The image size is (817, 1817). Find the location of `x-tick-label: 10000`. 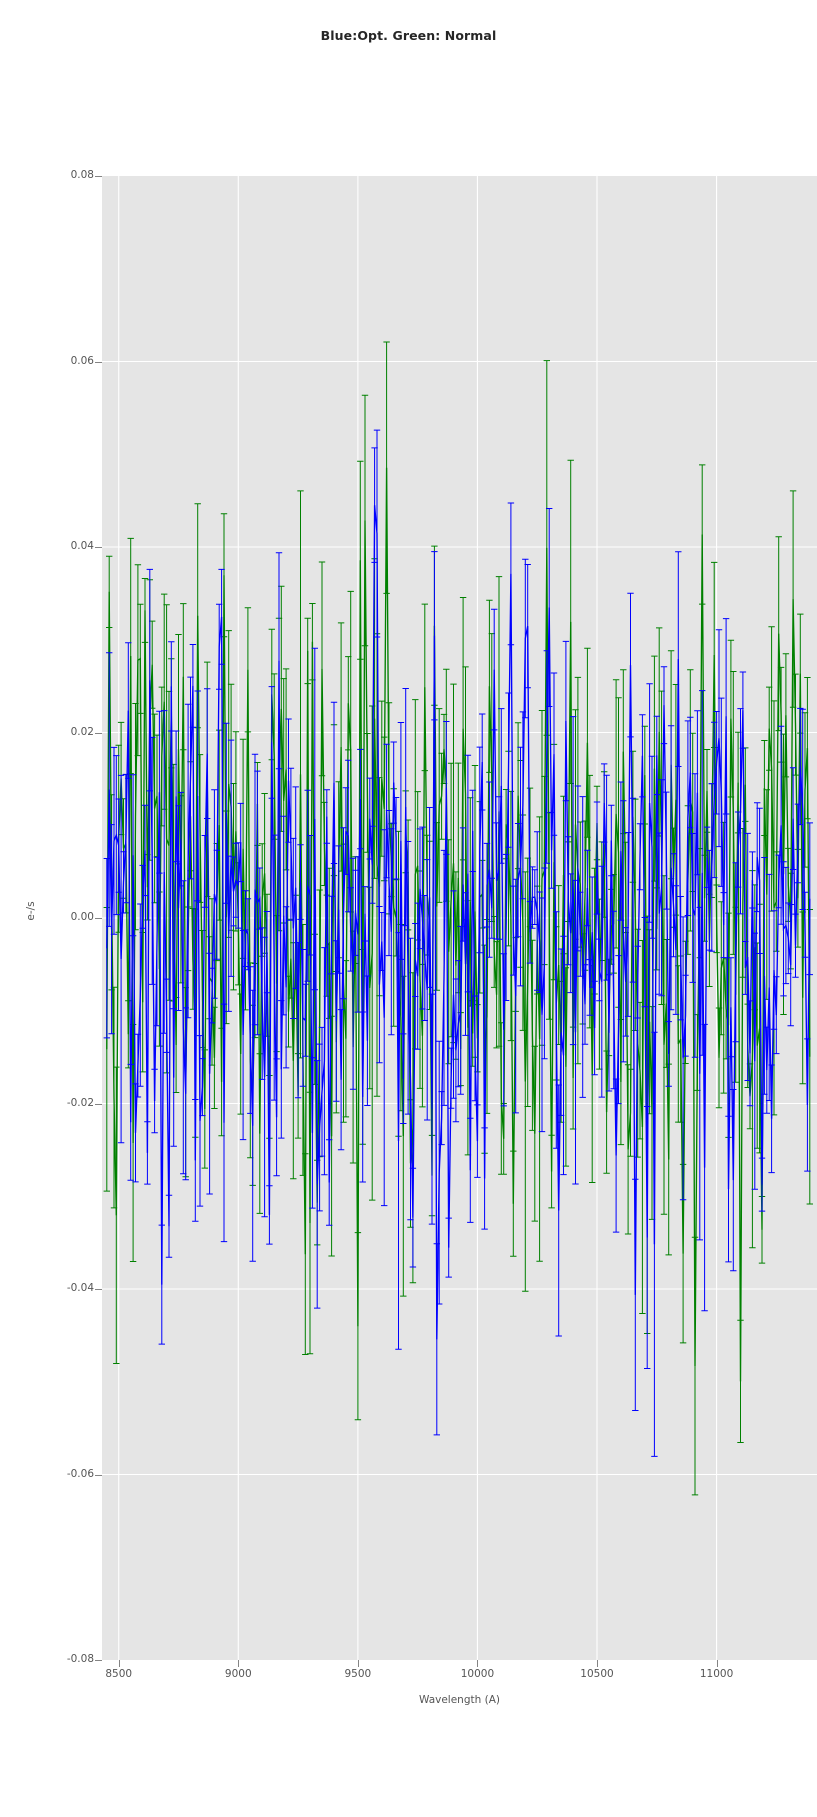

x-tick-label: 10000 is located at coordinates (477, 1674).